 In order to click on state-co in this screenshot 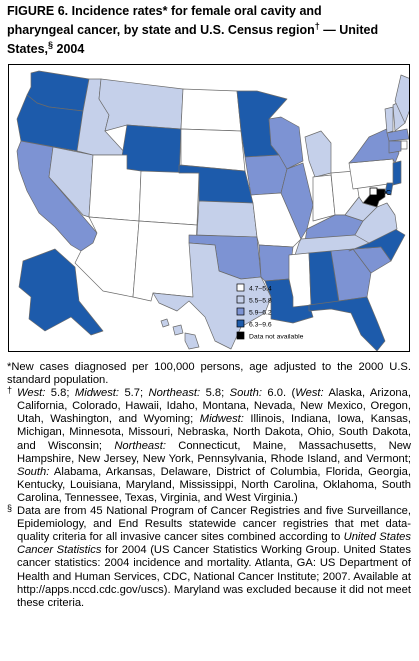, I will do `click(169, 198)`.